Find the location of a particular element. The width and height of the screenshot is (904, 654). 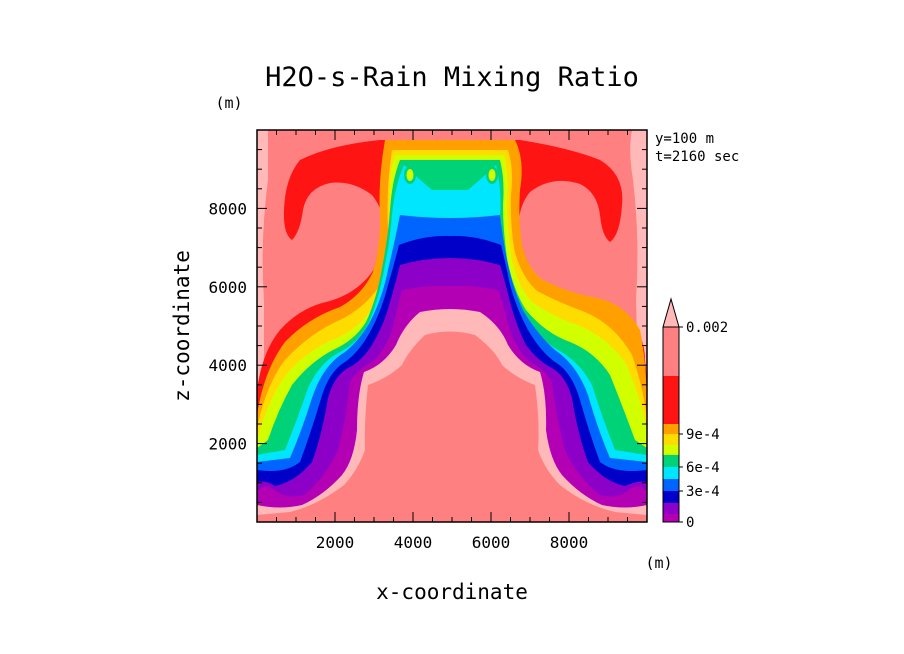

x-unit-label: (m) is located at coordinates (658, 563).